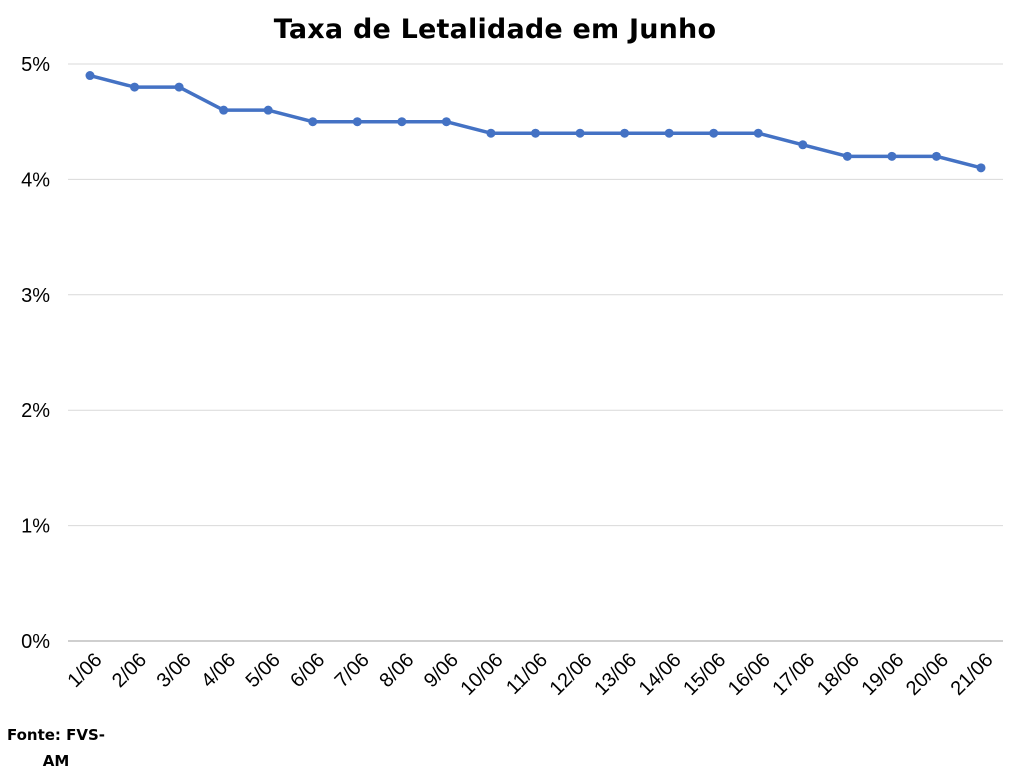 This screenshot has width=1024, height=774. Describe the element at coordinates (35, 296) in the screenshot. I see `y-tick-label: 3%` at that location.